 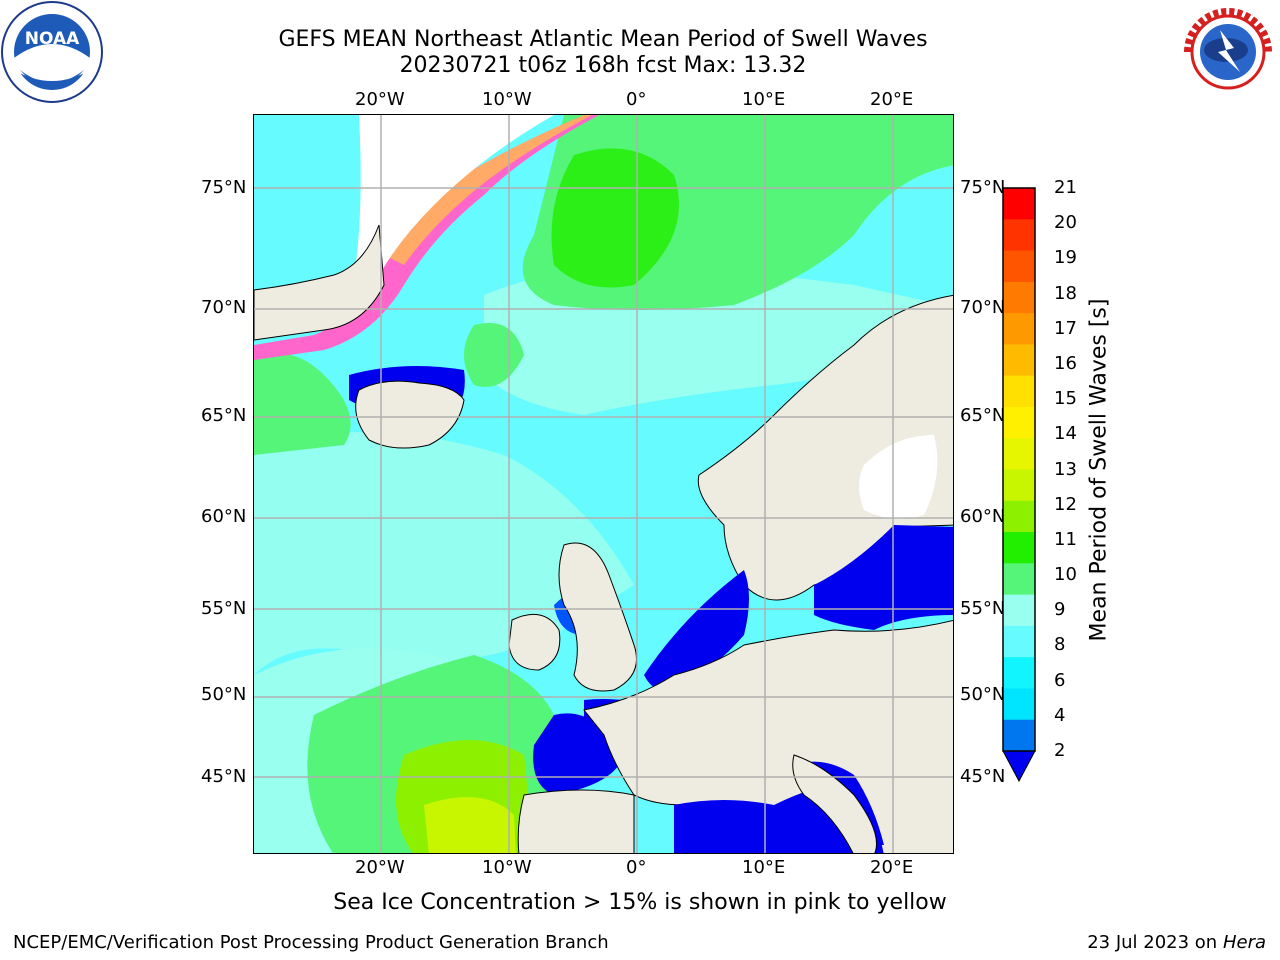 What do you see at coordinates (1065, 539) in the screenshot?
I see `colorbar-tick-label: 11` at bounding box center [1065, 539].